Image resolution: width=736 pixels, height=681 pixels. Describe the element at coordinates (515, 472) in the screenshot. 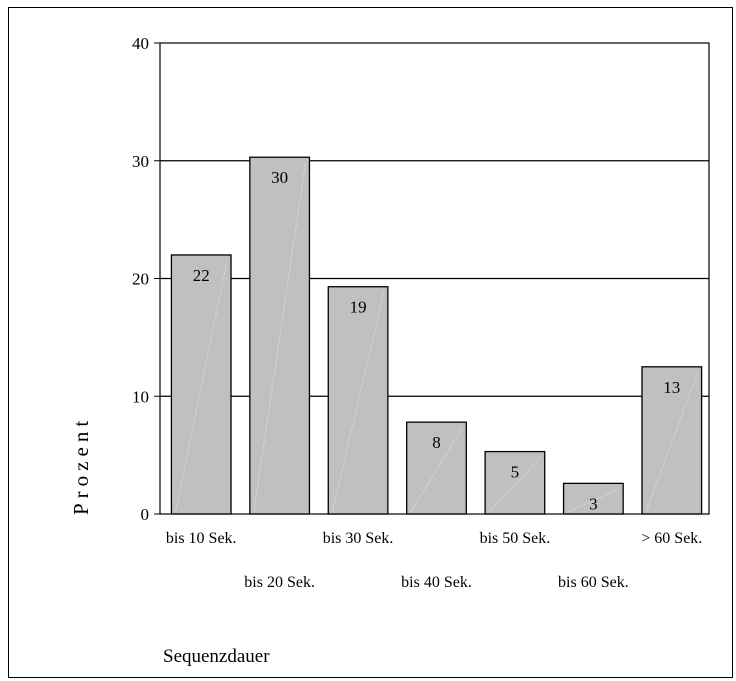

I see `data-label: 5` at that location.